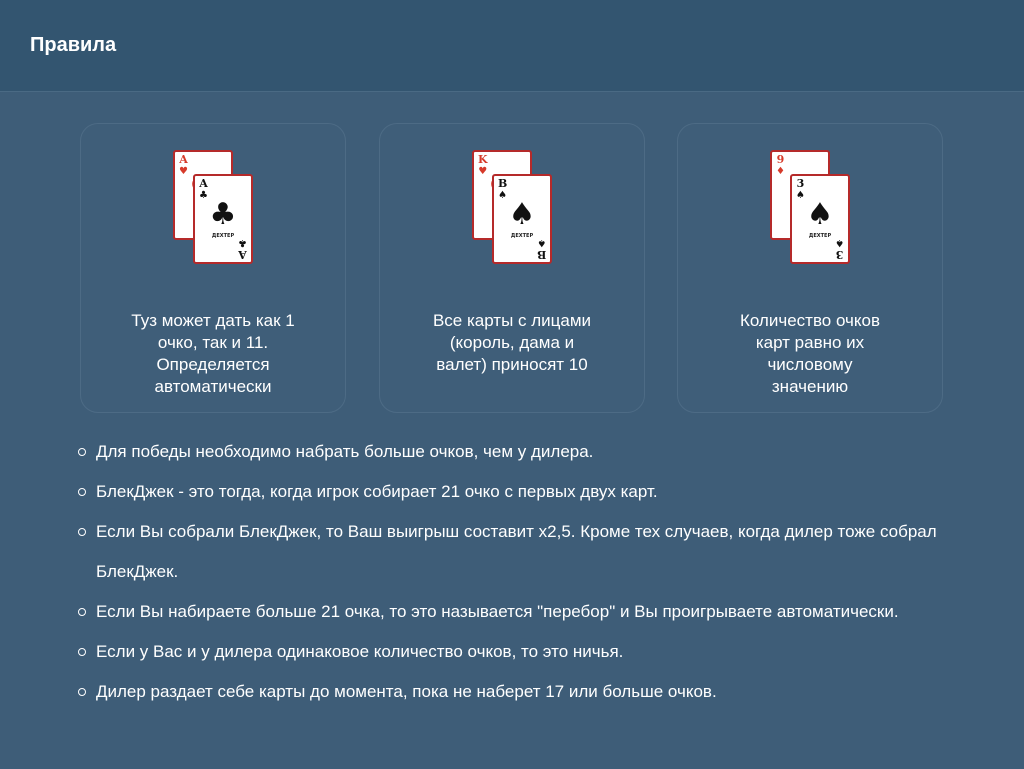  What do you see at coordinates (780, 171) in the screenshot?
I see `diamond-icon: ♦` at bounding box center [780, 171].